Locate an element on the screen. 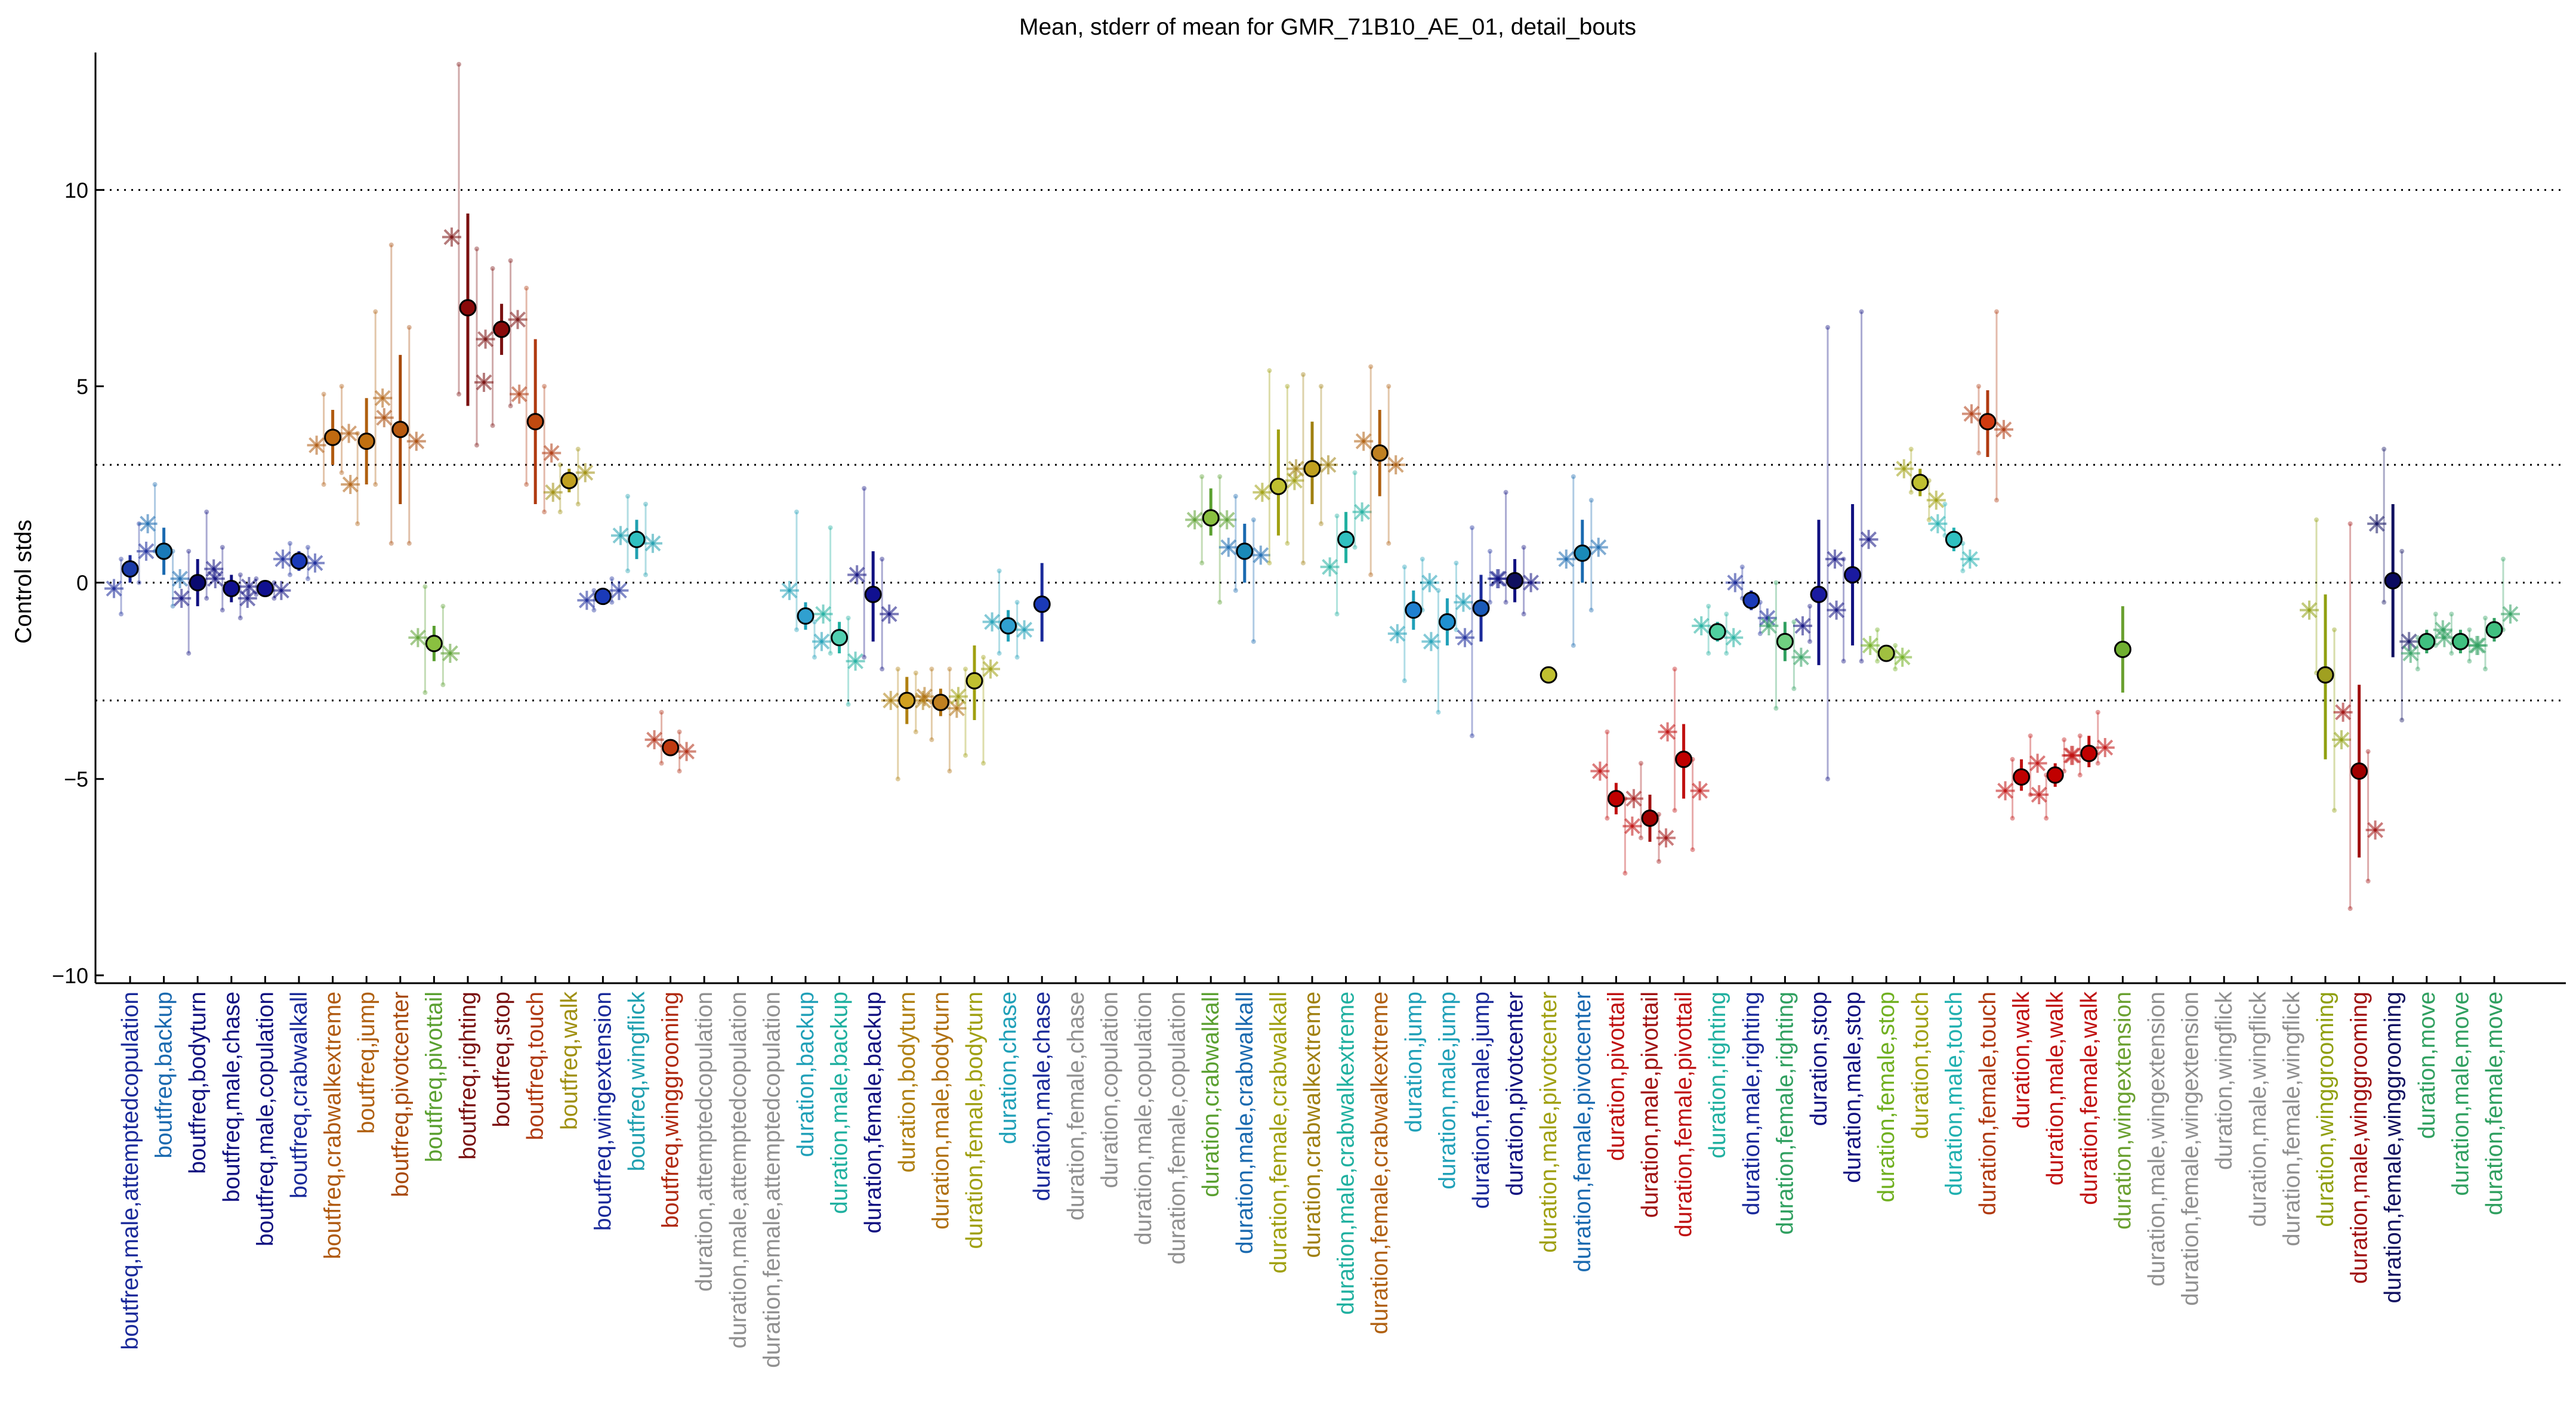  x-tick-label: duration,female,wingextension is located at coordinates (2191, 1149).